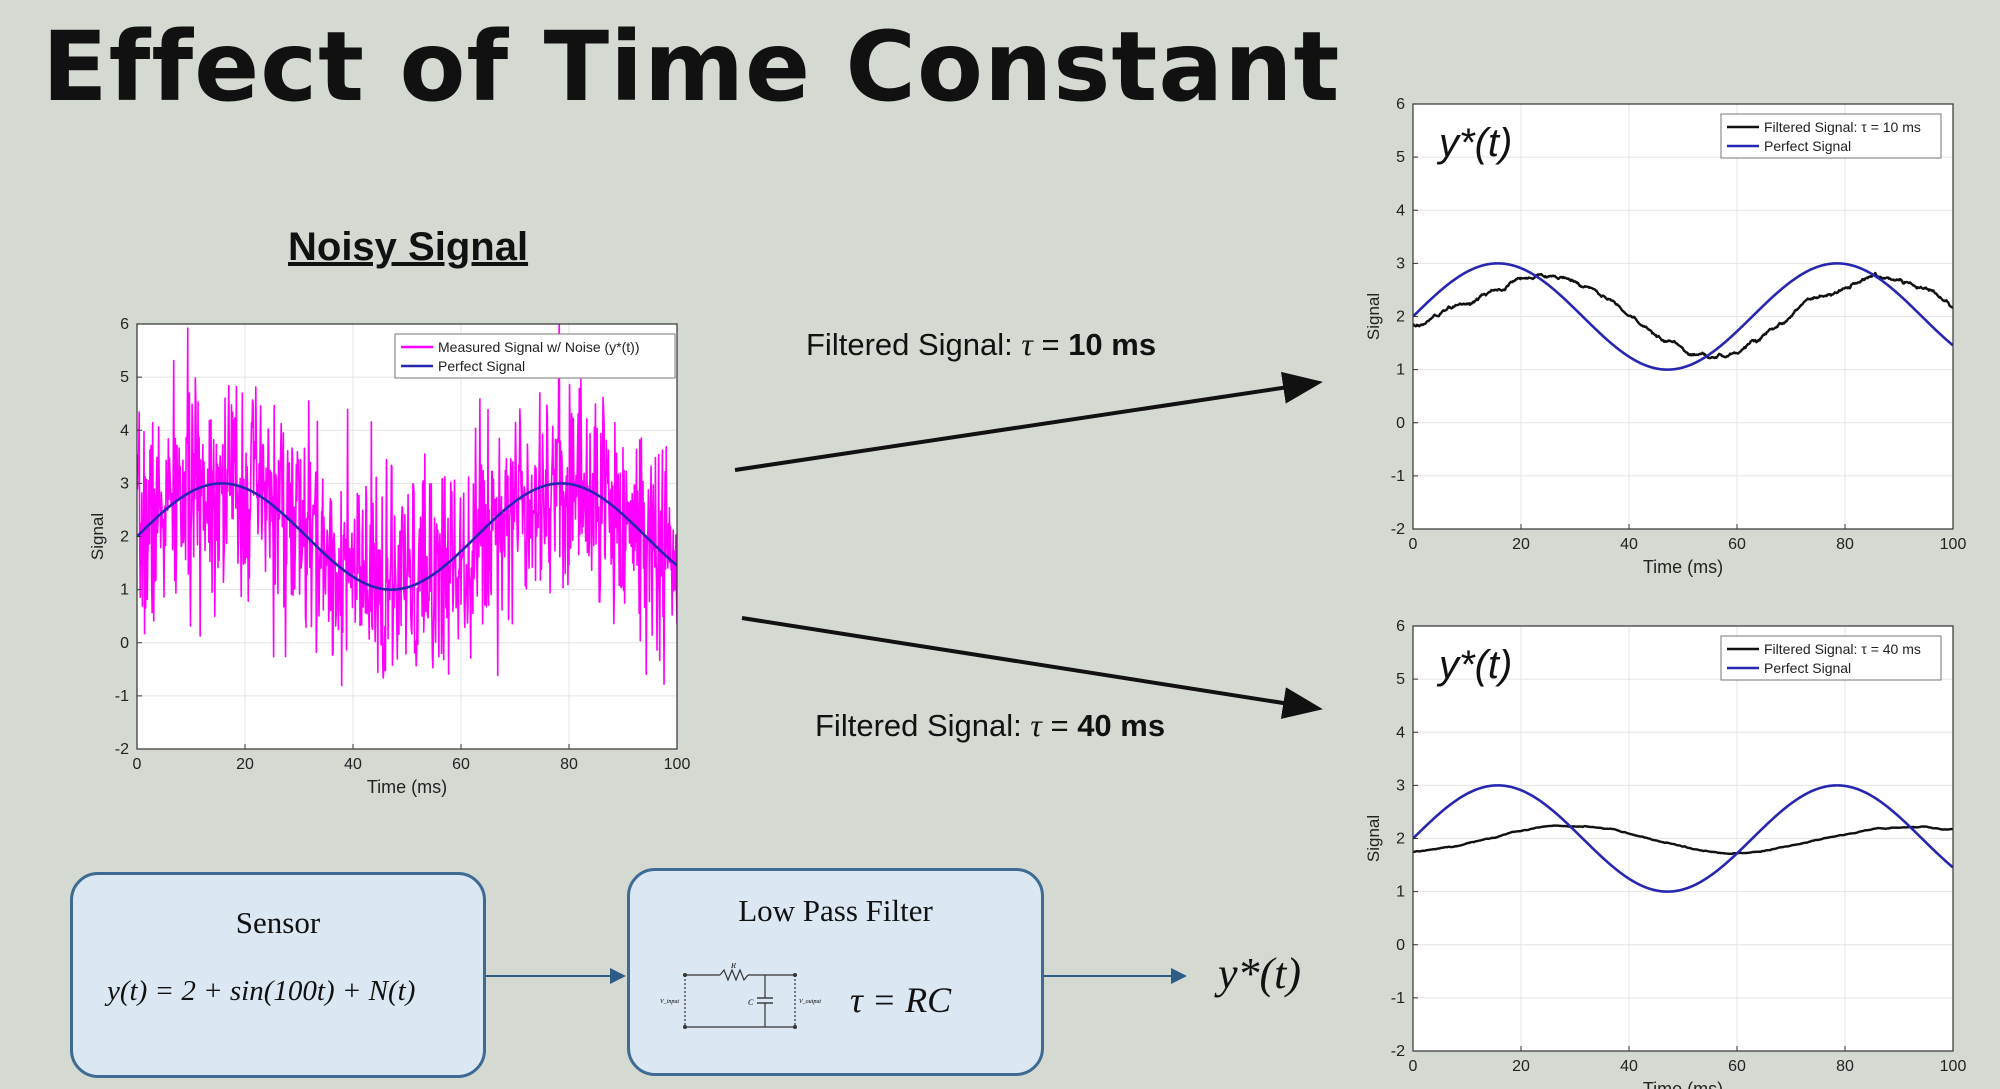 This screenshot has height=1089, width=2000. I want to click on sensor-title: Sensor, so click(278, 922).